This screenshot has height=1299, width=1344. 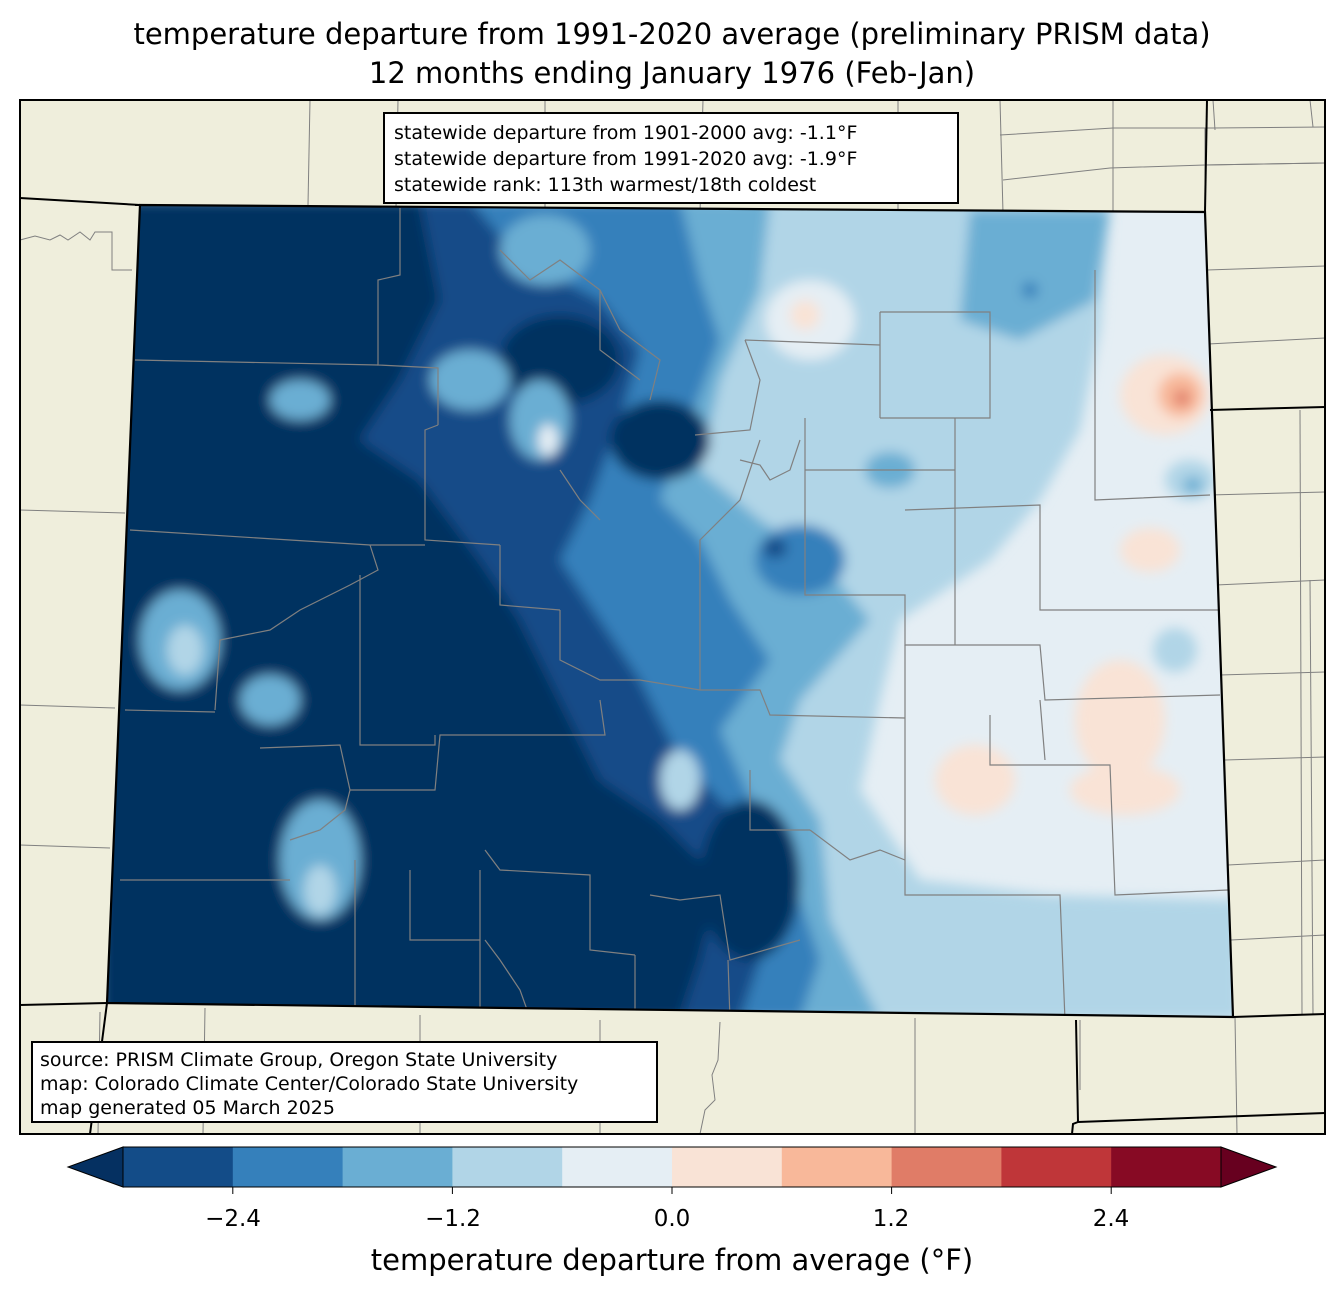 I want to click on colorbar-tick-label: −2.4, so click(x=233, y=1219).